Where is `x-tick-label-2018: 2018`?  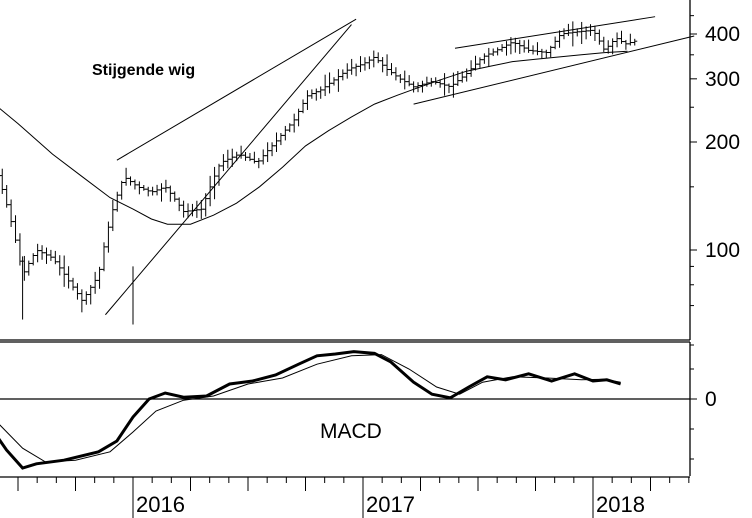
x-tick-label-2018: 2018 is located at coordinates (620, 504).